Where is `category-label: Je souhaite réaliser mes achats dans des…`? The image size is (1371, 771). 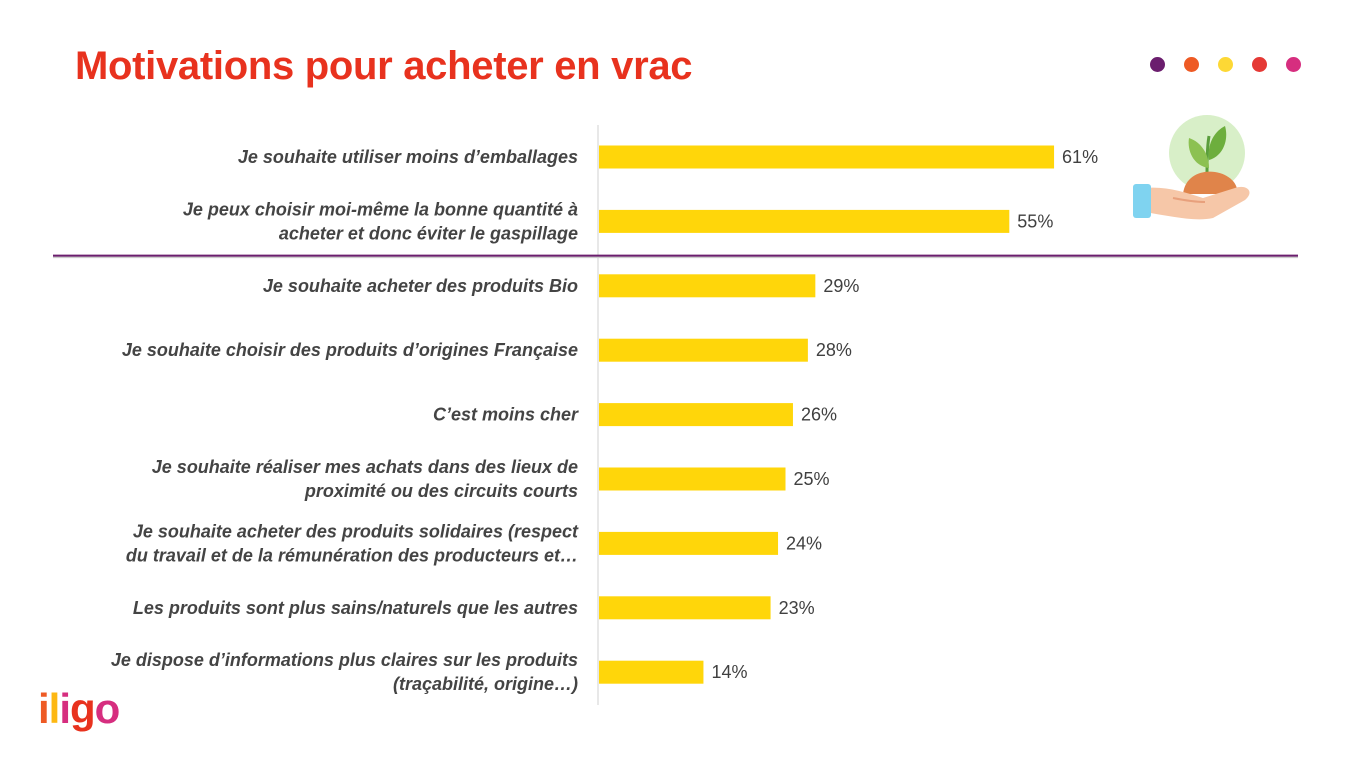 category-label: Je souhaite réaliser mes achats dans des… is located at coordinates (365, 479).